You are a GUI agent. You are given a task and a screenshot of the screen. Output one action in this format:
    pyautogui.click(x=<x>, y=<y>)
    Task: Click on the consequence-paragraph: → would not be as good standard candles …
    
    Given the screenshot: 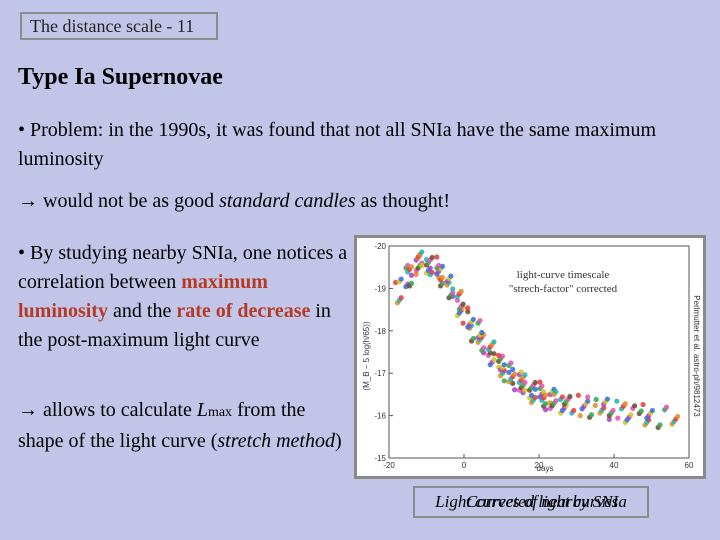 What is the action you would take?
    pyautogui.click(x=363, y=201)
    